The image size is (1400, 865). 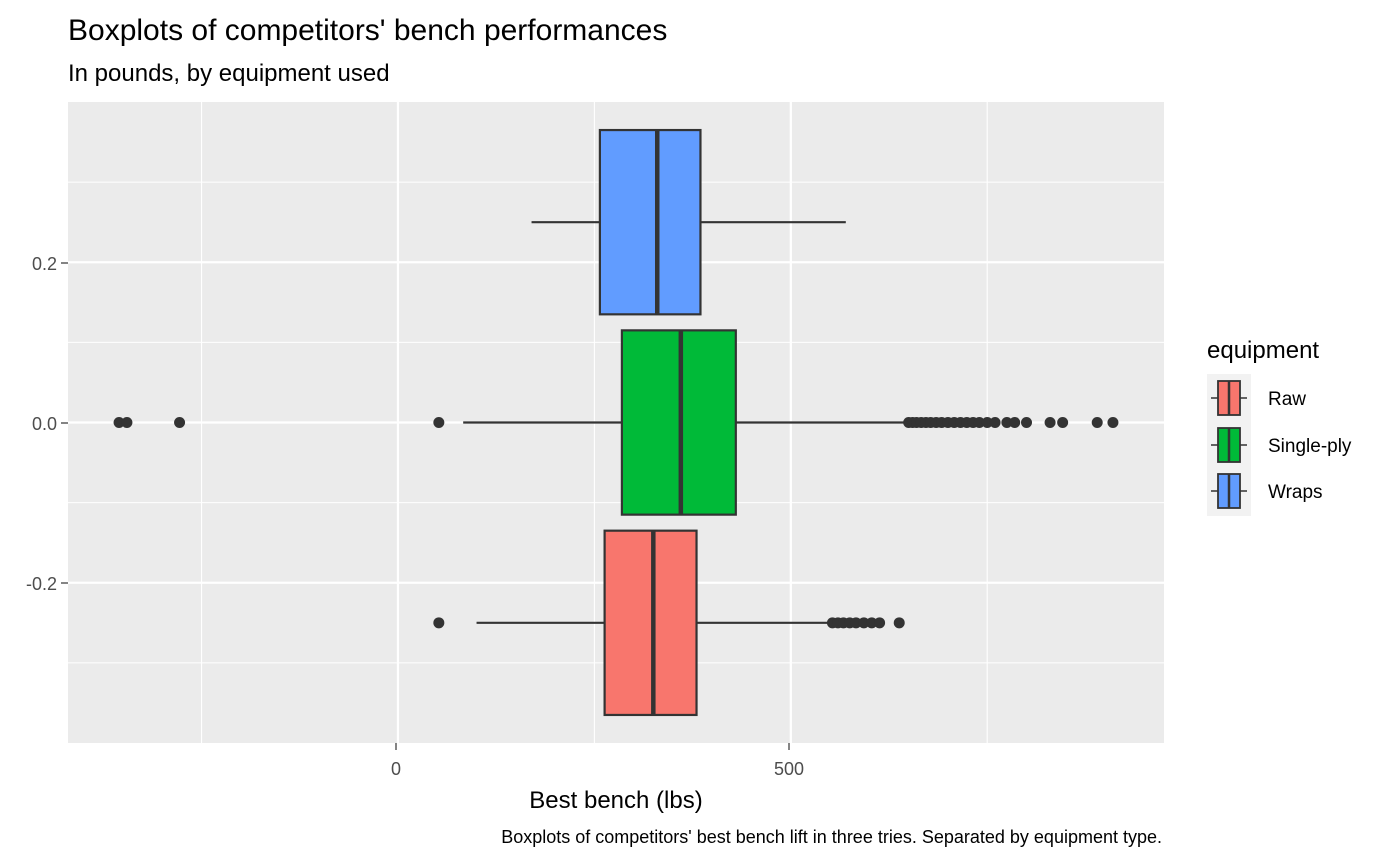 What do you see at coordinates (615, 800) in the screenshot?
I see `x-axis-title: Best bench (lbs)` at bounding box center [615, 800].